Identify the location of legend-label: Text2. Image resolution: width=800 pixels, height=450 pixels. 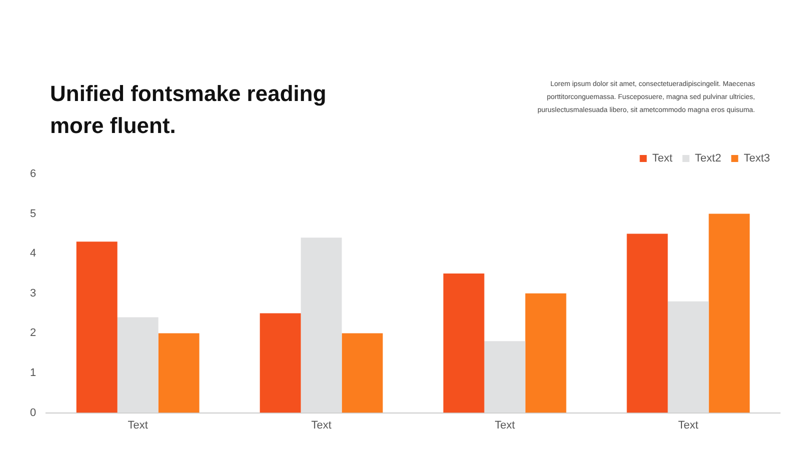
(708, 158).